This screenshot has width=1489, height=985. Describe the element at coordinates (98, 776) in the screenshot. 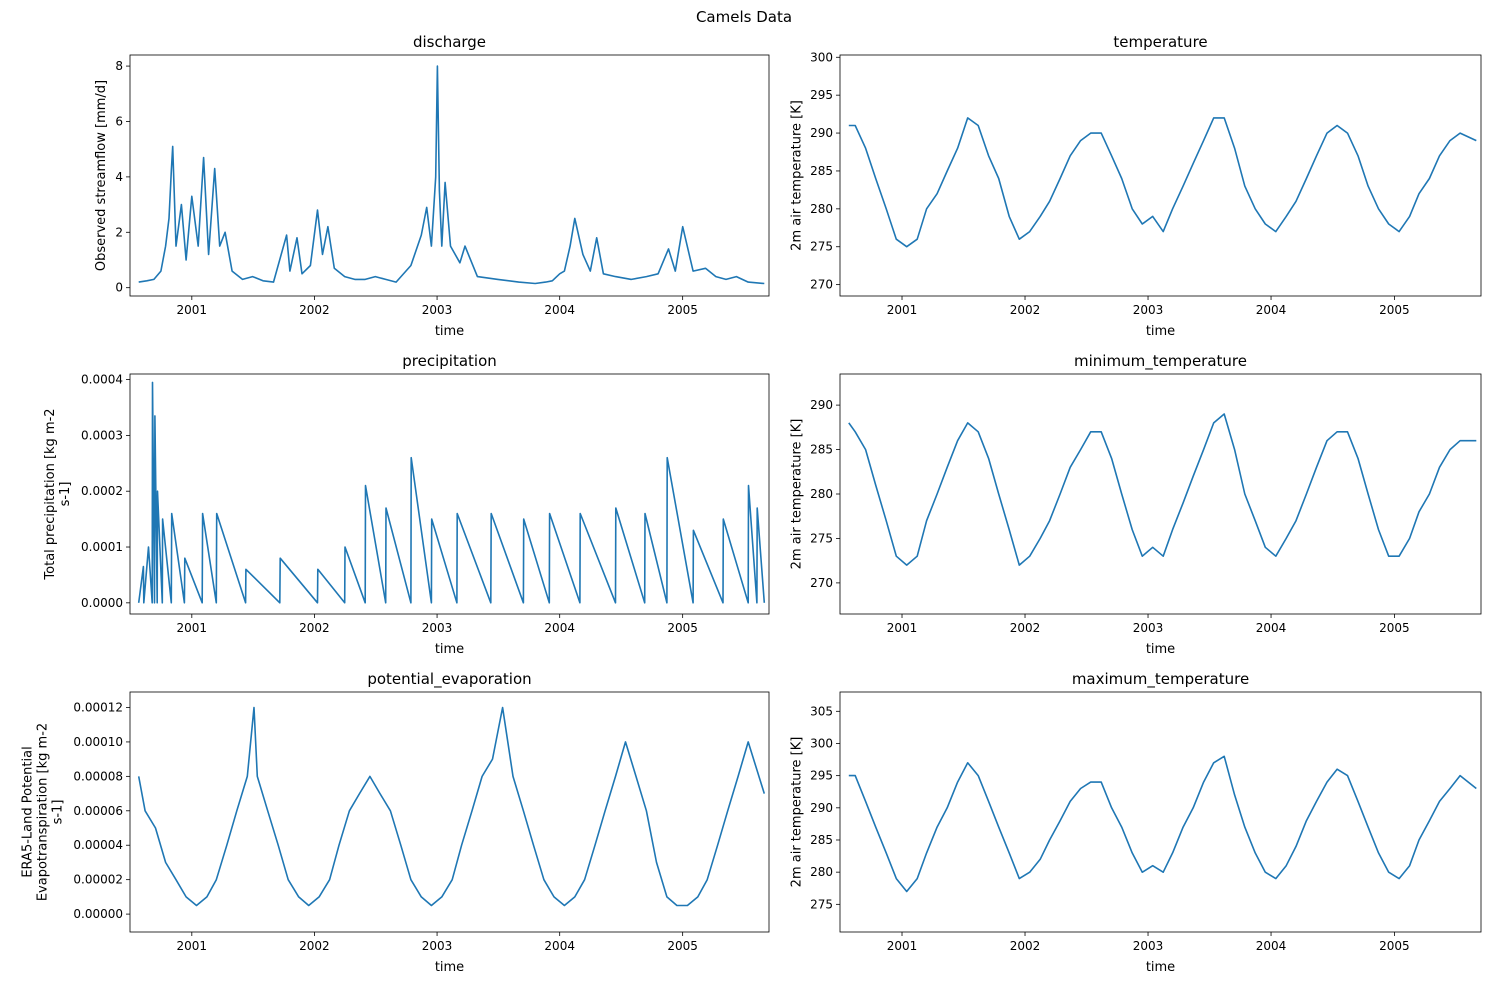

I see `y-tick-label: 0.00008` at that location.